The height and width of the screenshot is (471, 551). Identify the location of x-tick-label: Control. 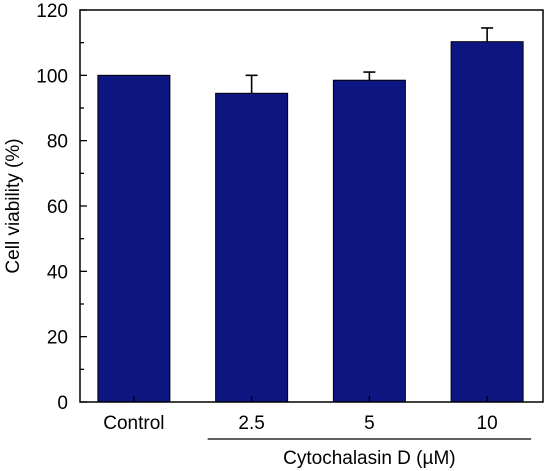
(133, 423).